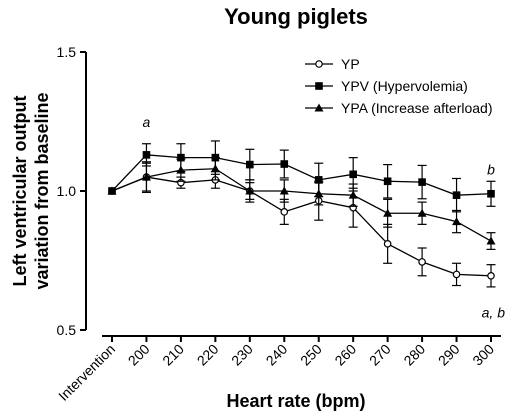 Image resolution: width=532 pixels, height=417 pixels. What do you see at coordinates (311, 355) in the screenshot?
I see `x-tick-label: 250` at bounding box center [311, 355].